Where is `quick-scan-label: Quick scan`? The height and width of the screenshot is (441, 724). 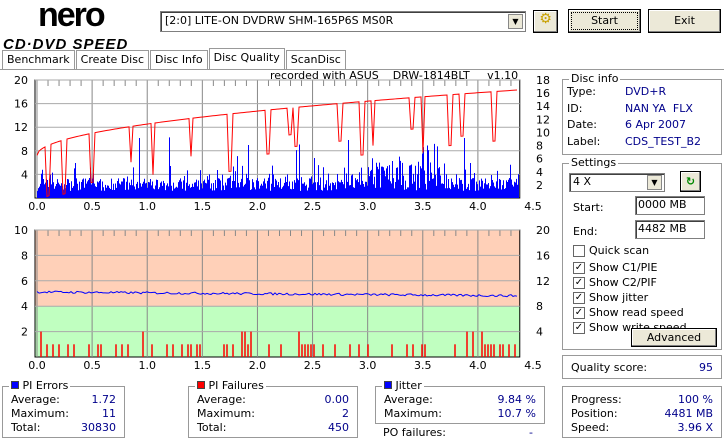
quick-scan-label: Quick scan is located at coordinates (619, 250).